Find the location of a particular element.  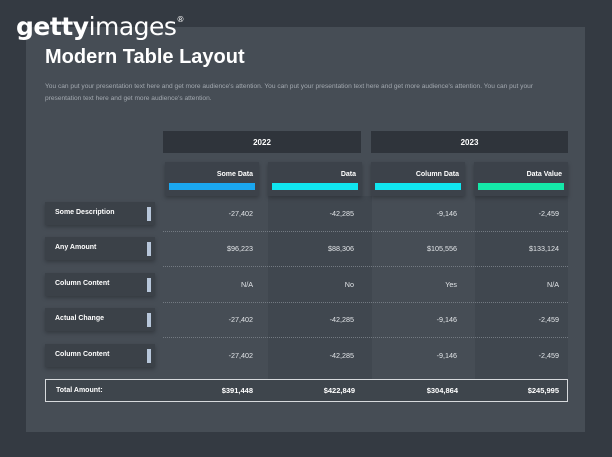

table-cell: $88,306 is located at coordinates (341, 248).